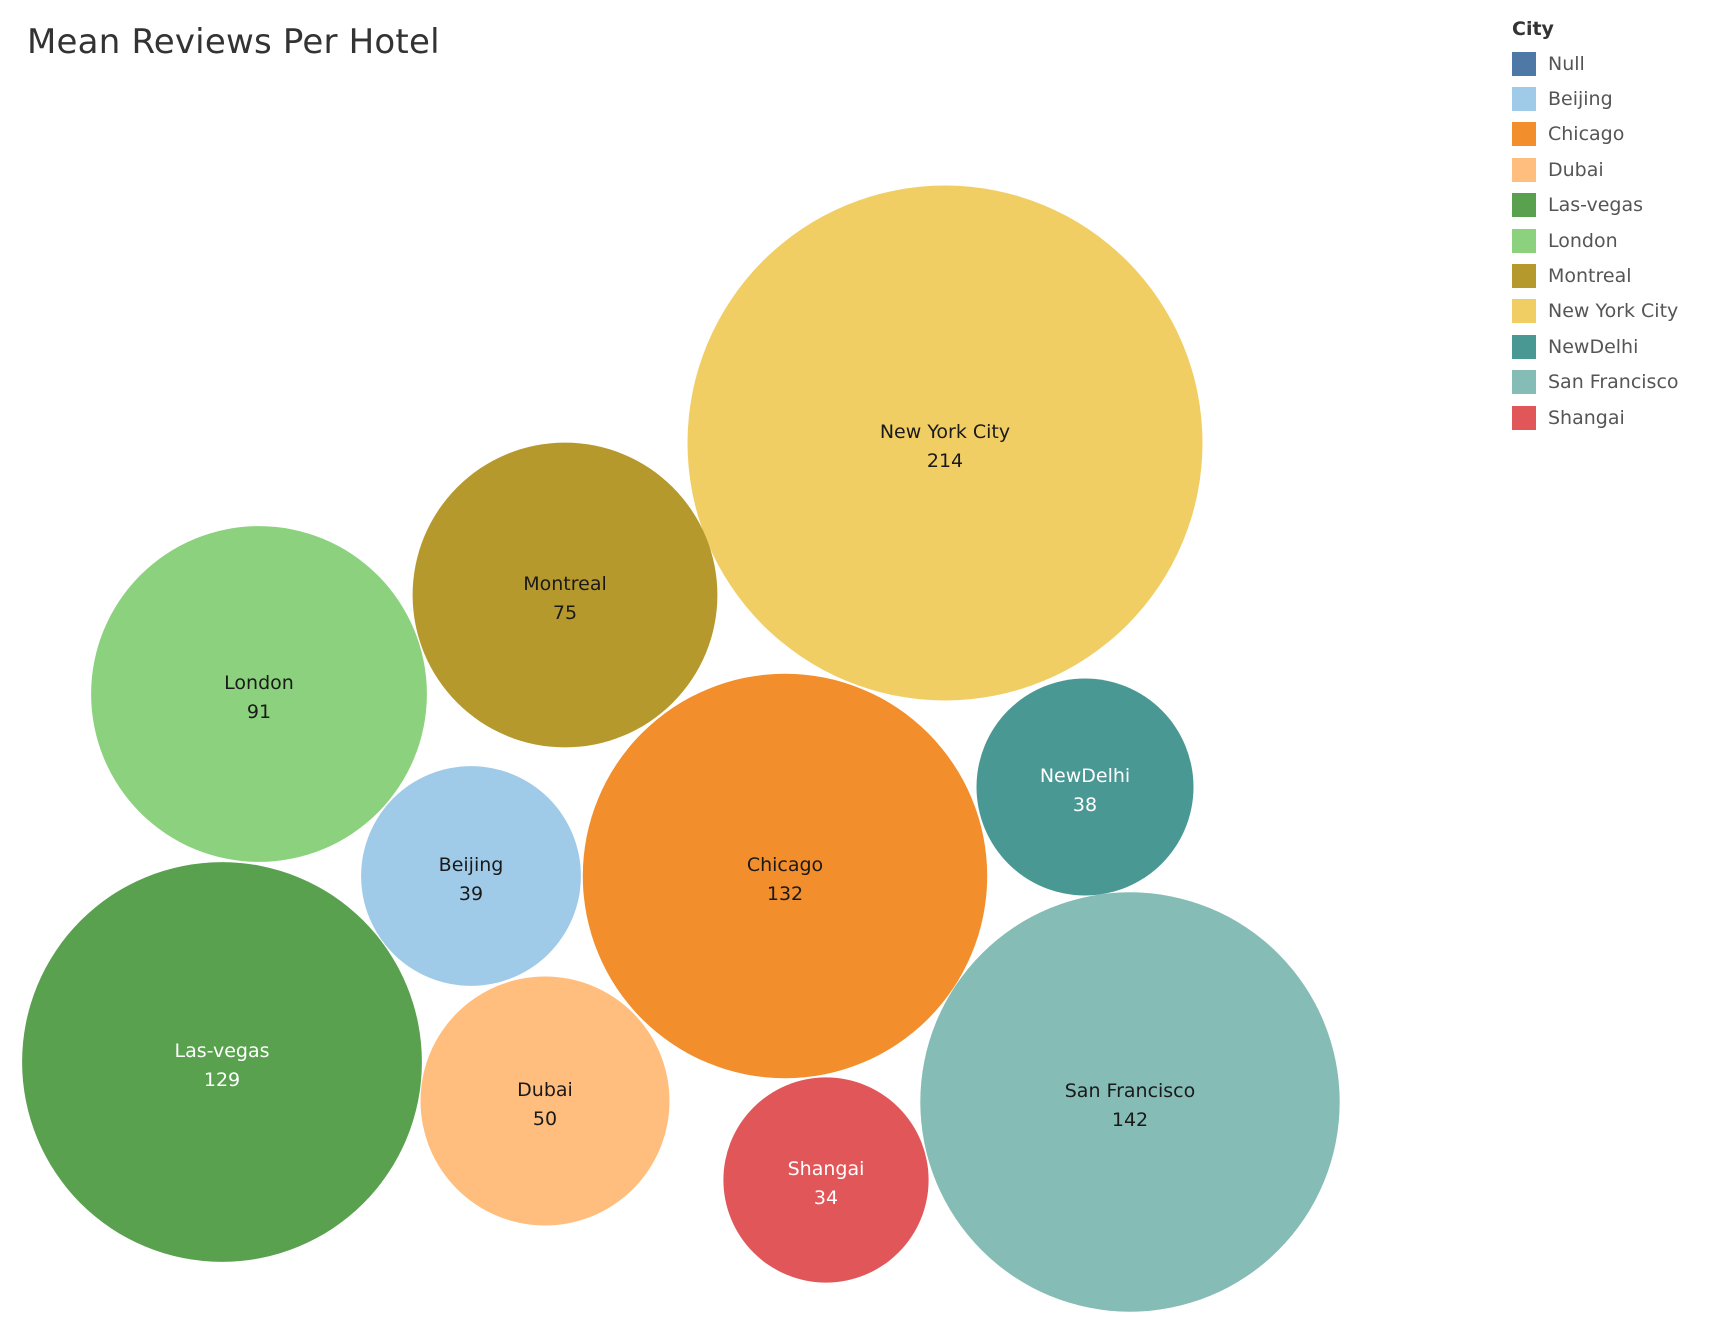  I want to click on legend-item: Dubai, so click(1612, 169).